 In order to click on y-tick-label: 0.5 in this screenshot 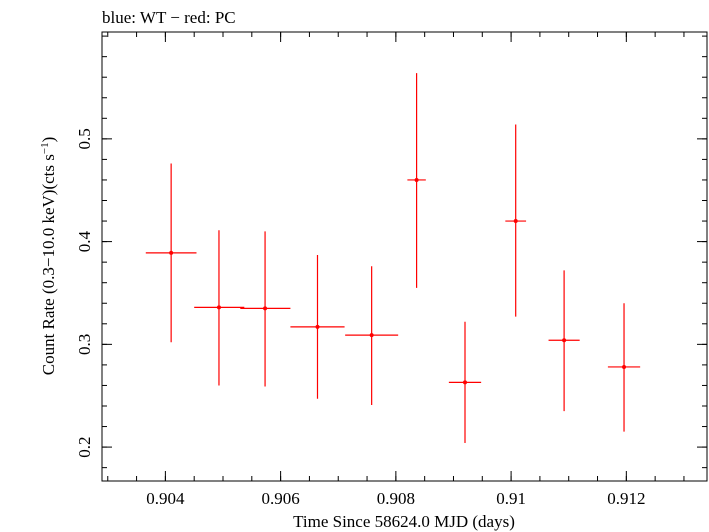, I will do `click(84, 138)`.